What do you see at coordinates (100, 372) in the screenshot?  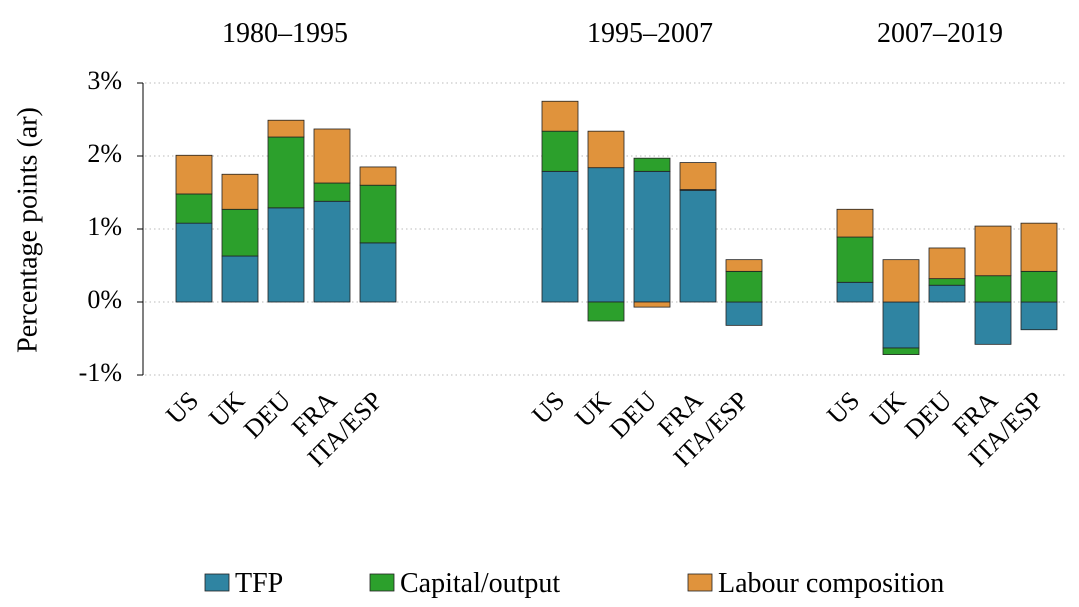 I see `y-tick-label: -1%` at bounding box center [100, 372].